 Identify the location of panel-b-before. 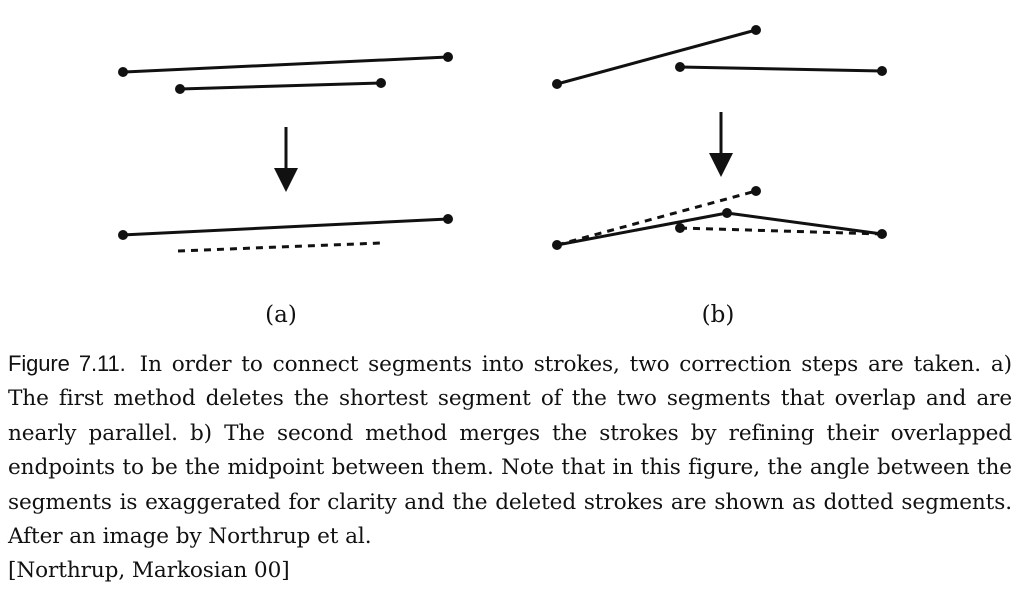
(719, 57).